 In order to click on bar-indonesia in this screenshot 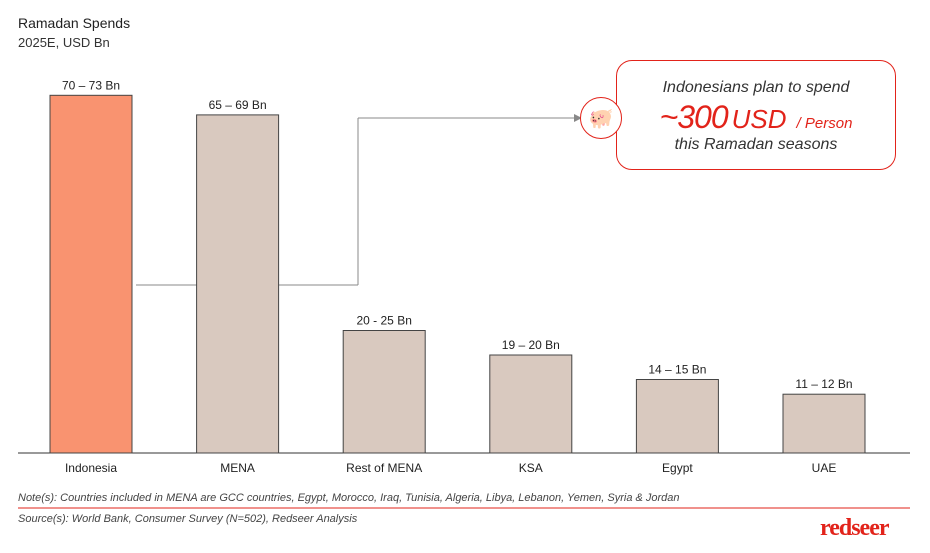, I will do `click(91, 274)`.